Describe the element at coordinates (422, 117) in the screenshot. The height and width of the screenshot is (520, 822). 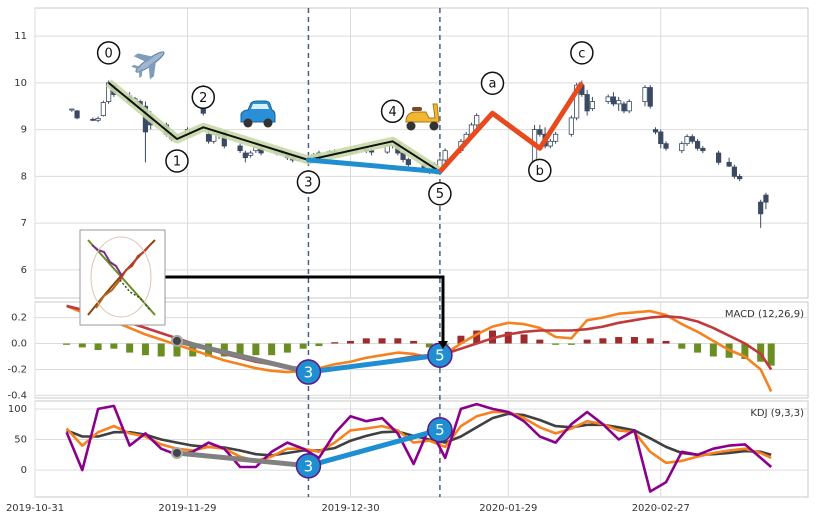
I see `scooter-icon` at that location.